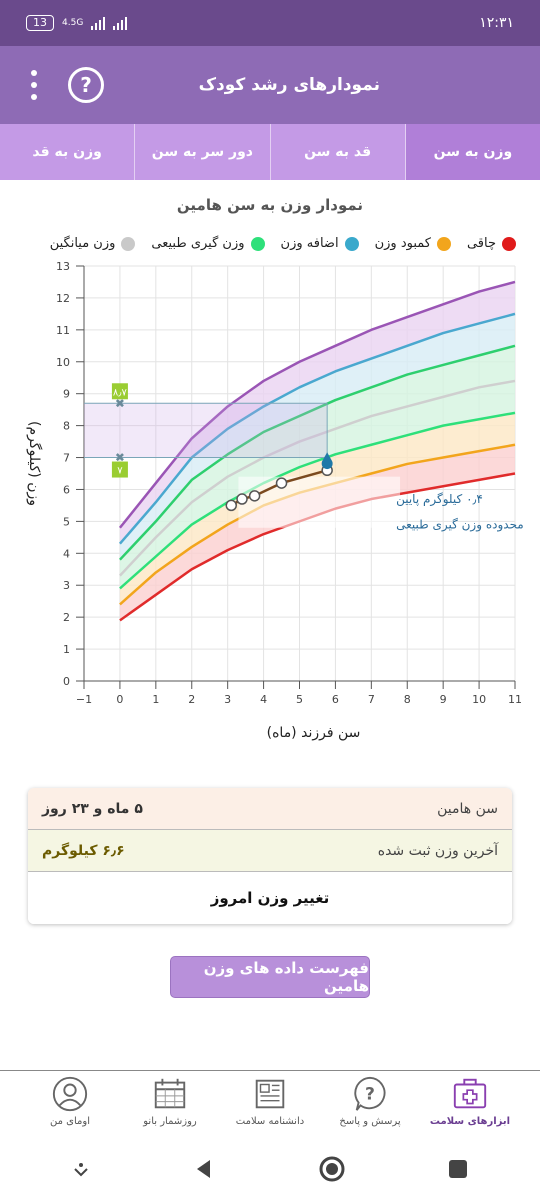  I want to click on y-tick-label: 10, so click(63, 362).